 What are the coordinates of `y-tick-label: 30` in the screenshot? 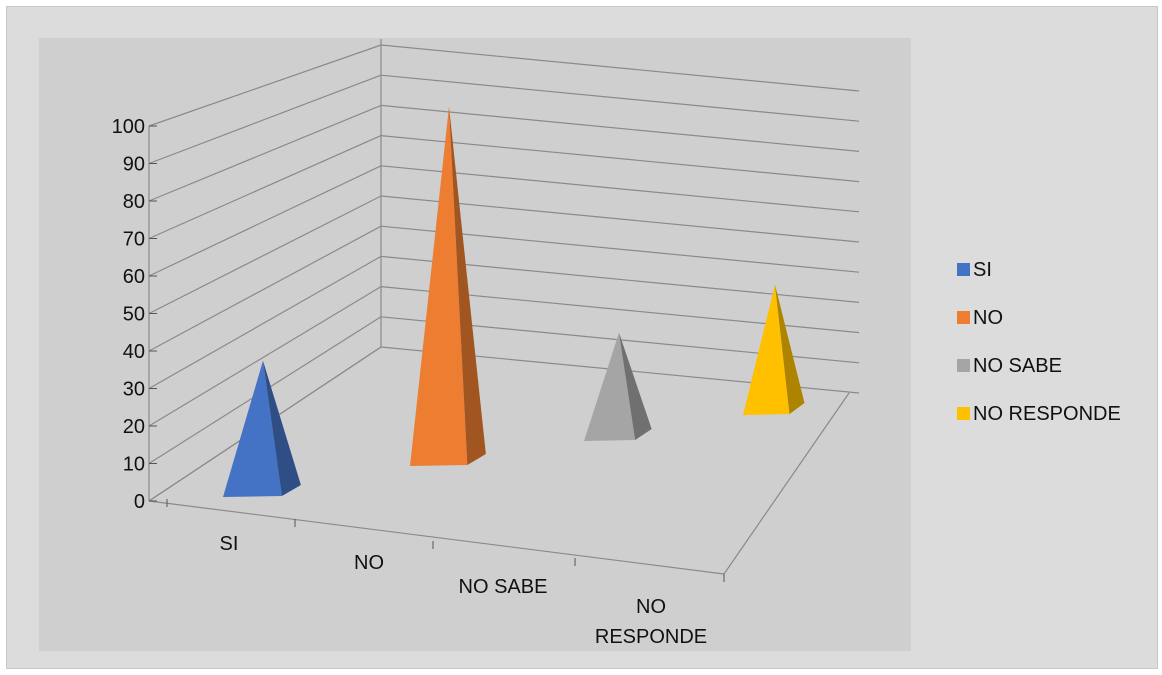 It's located at (134, 390).